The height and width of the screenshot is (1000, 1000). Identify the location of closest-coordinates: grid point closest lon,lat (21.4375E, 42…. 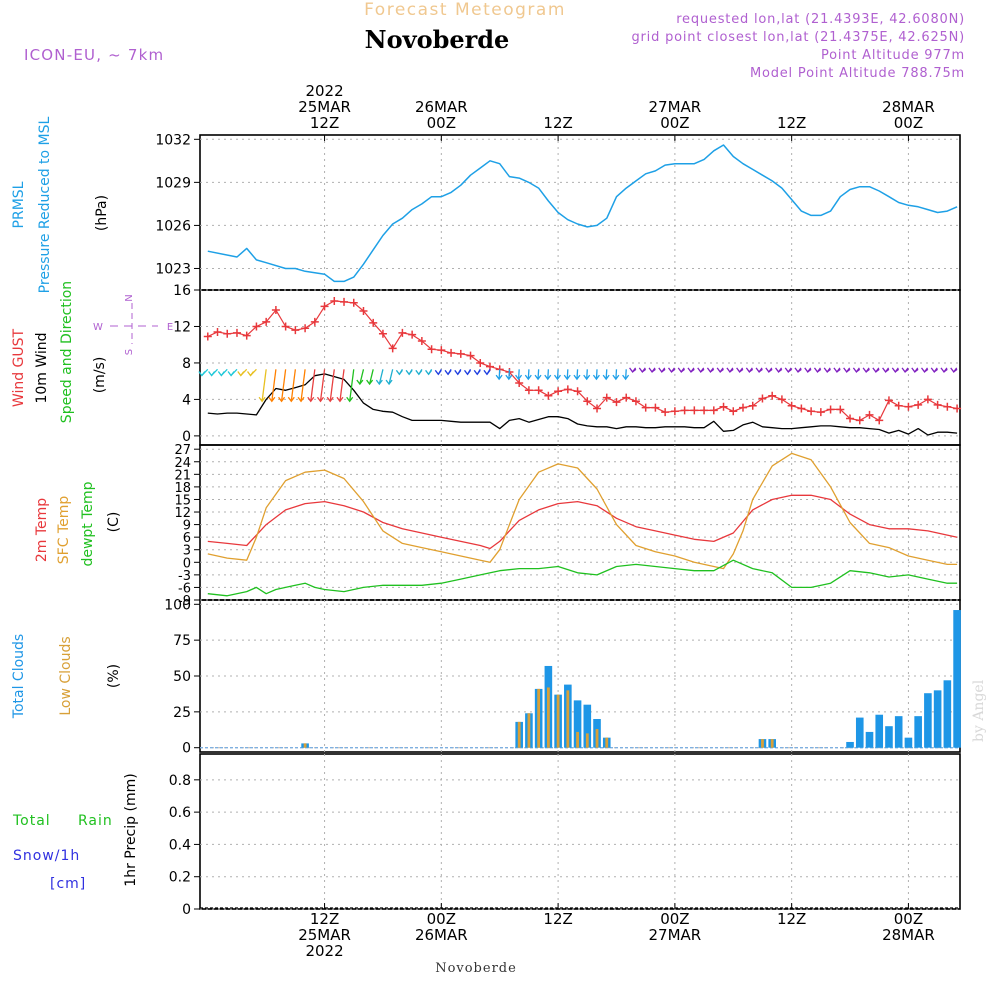
(798, 37).